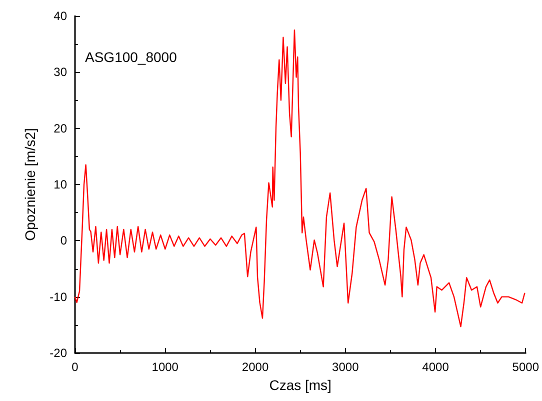  Describe the element at coordinates (75, 367) in the screenshot. I see `x-tick-label: 0` at that location.